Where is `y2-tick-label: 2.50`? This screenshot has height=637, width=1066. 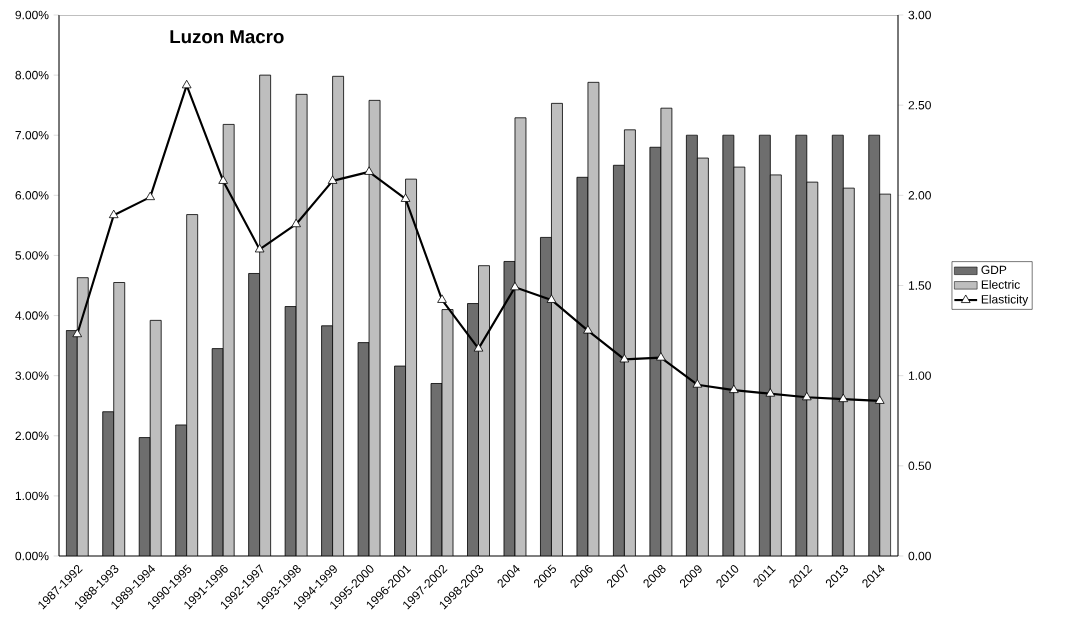 y2-tick-label: 2.50 is located at coordinates (919, 105).